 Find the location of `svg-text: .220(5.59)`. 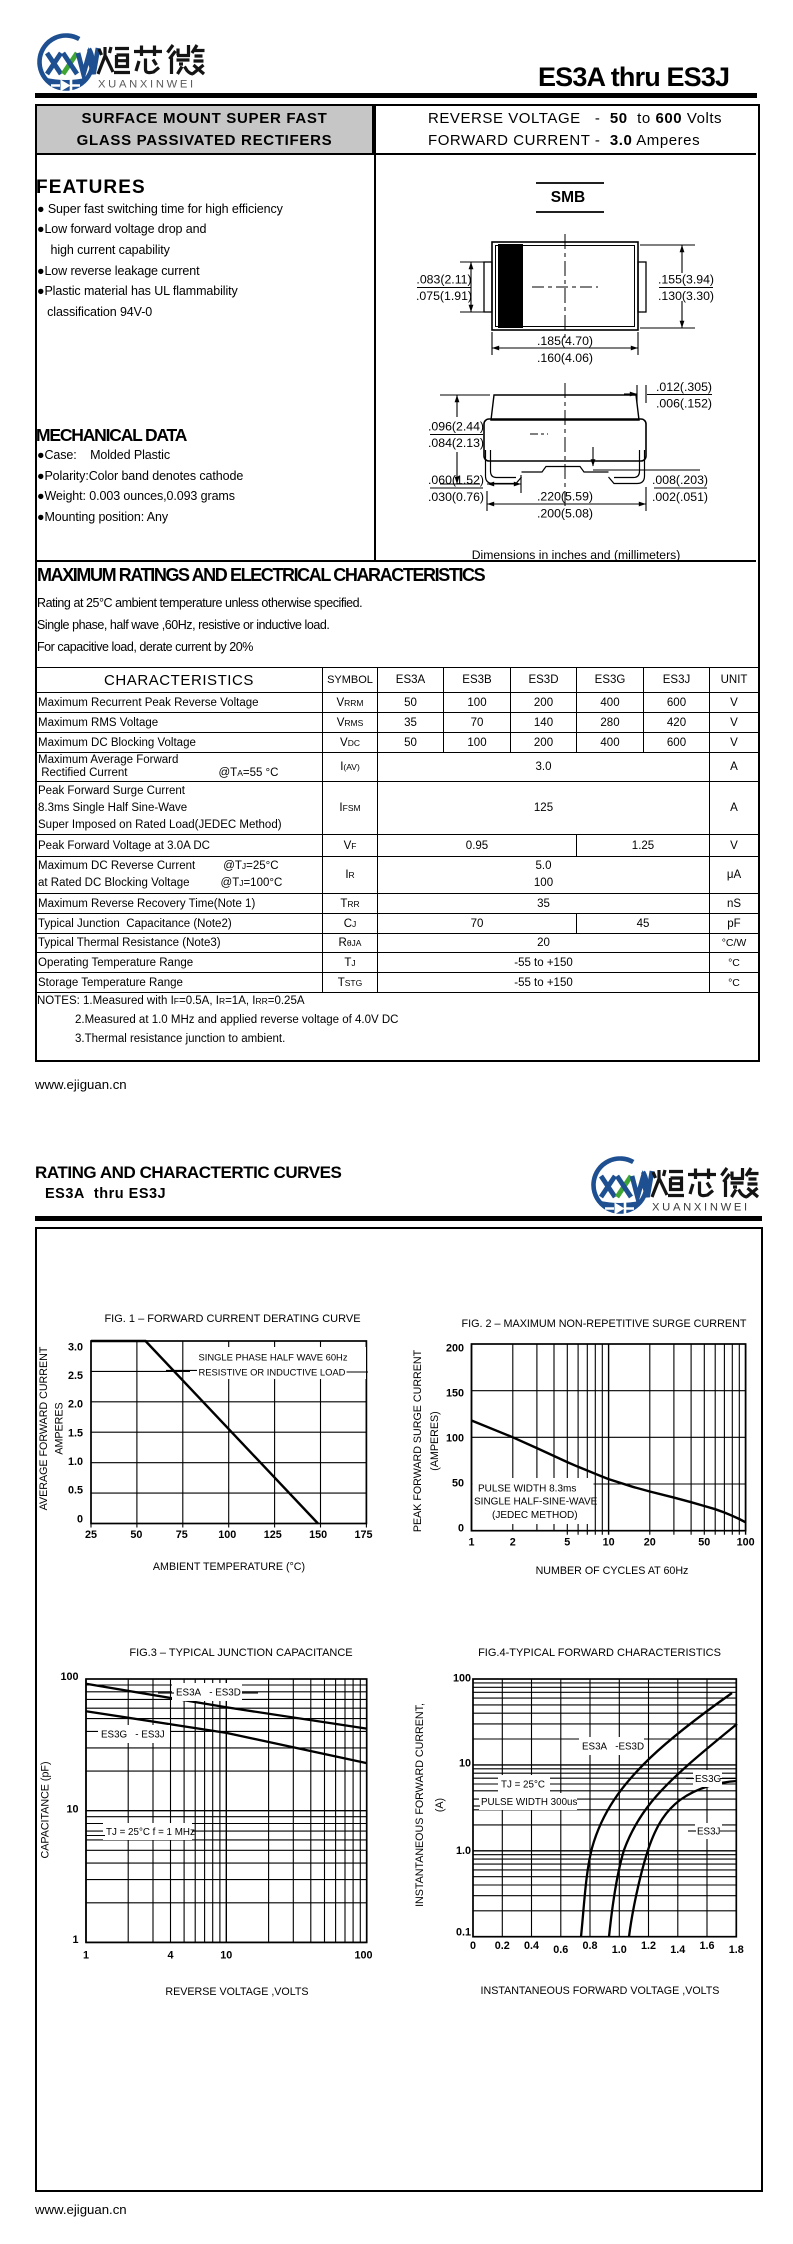

svg-text: .220(5.59) is located at coordinates (565, 497).